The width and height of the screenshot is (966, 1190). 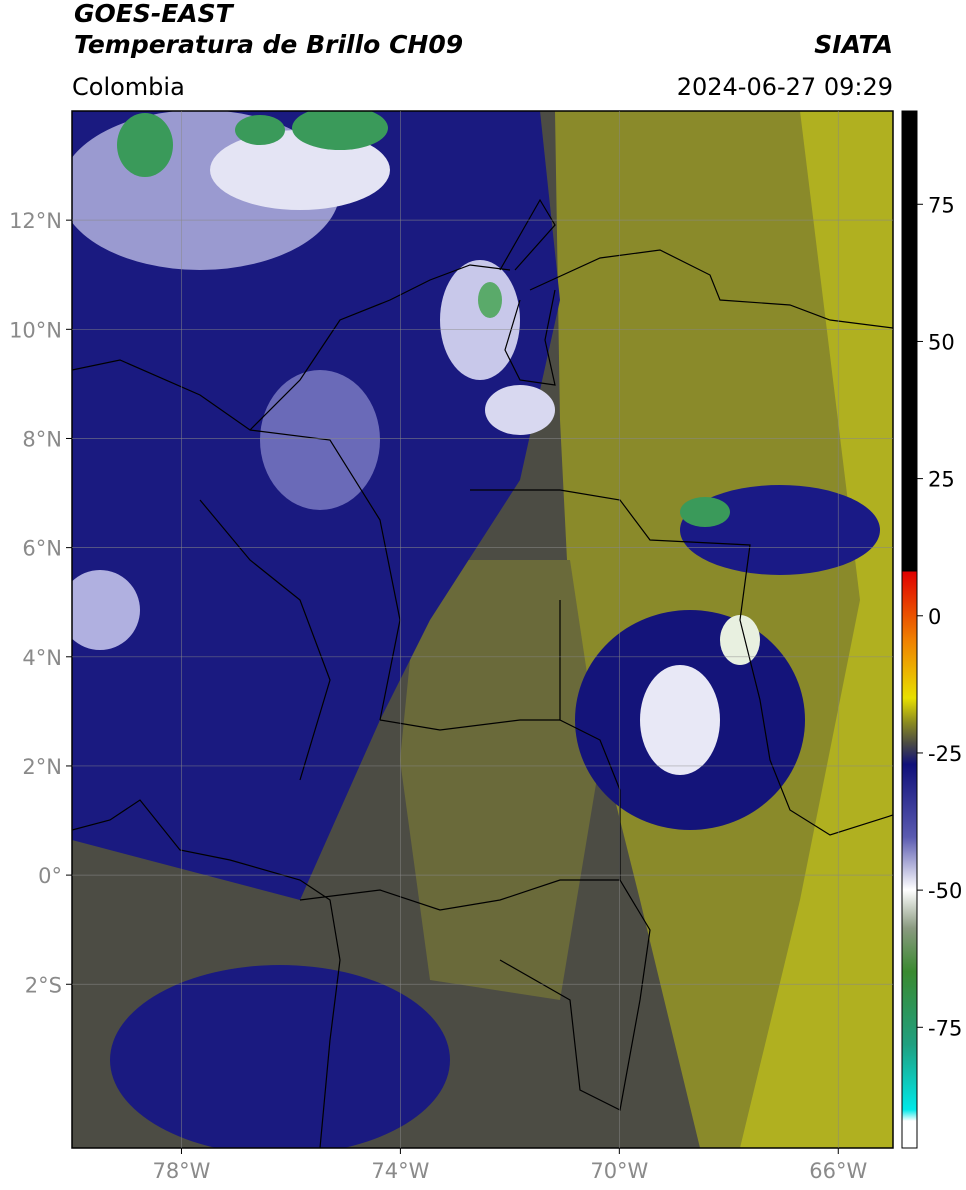 I want to click on colorbar-tick-label: 50, so click(x=941, y=342).